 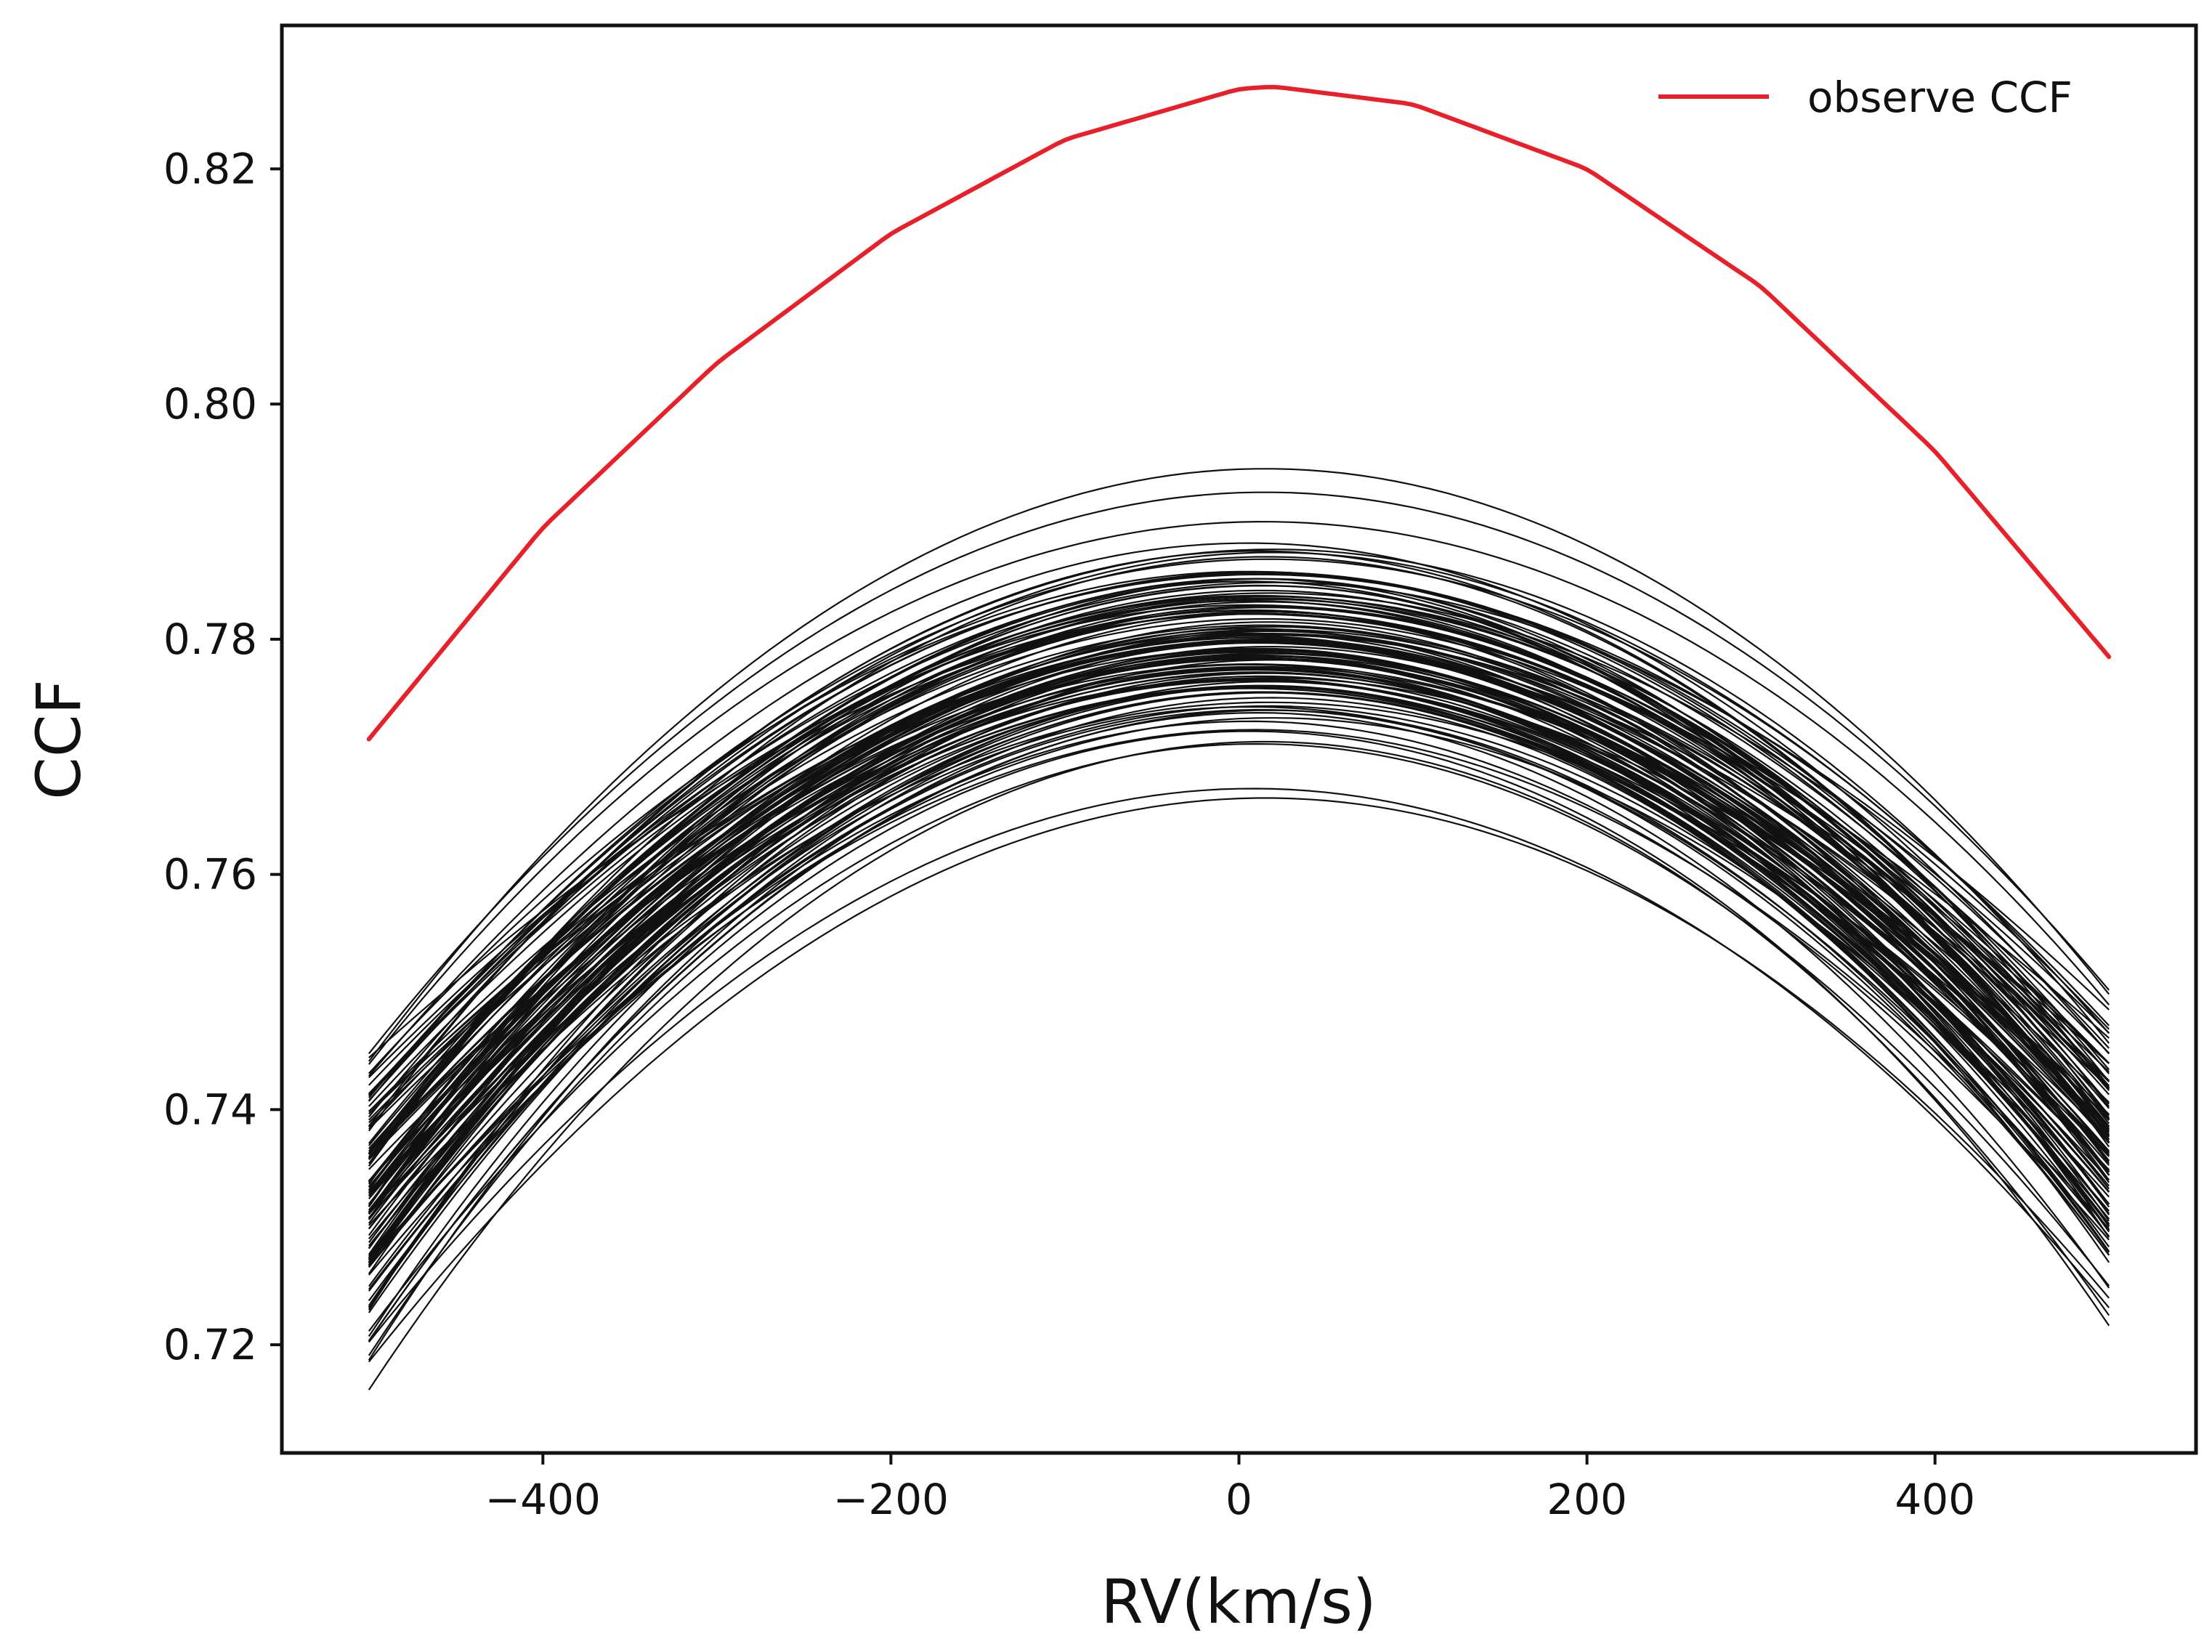 I want to click on y-tick-label-3: 0.76, so click(x=210, y=874).